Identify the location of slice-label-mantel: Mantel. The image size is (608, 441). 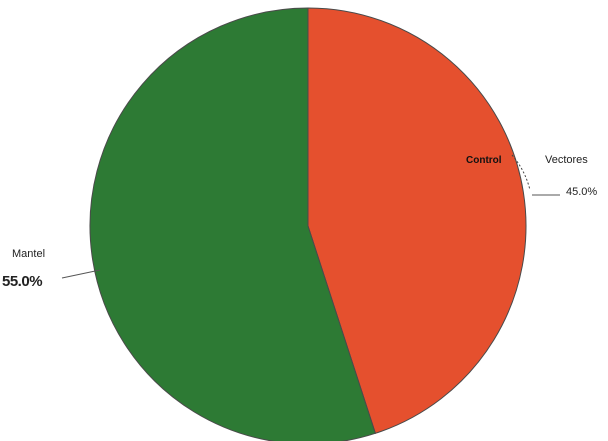
(28, 254).